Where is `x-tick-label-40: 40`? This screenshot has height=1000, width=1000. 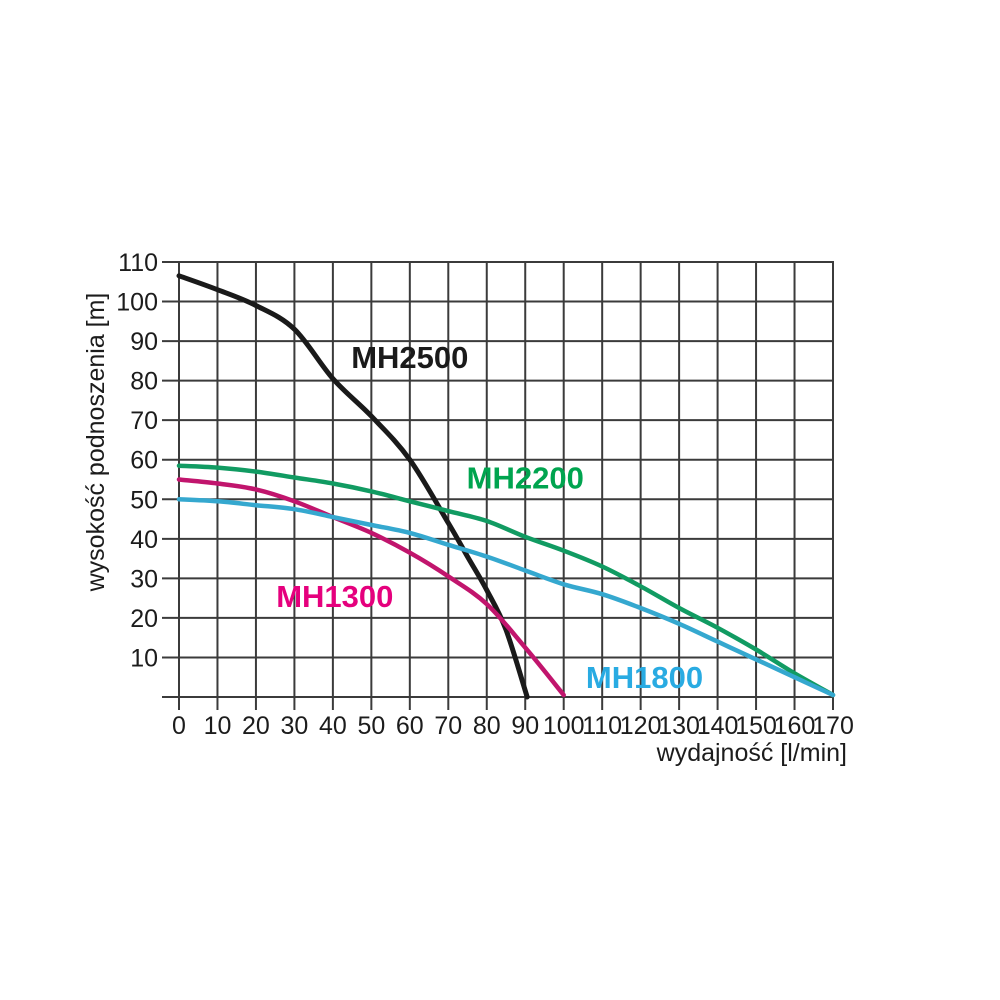 x-tick-label-40: 40 is located at coordinates (333, 726).